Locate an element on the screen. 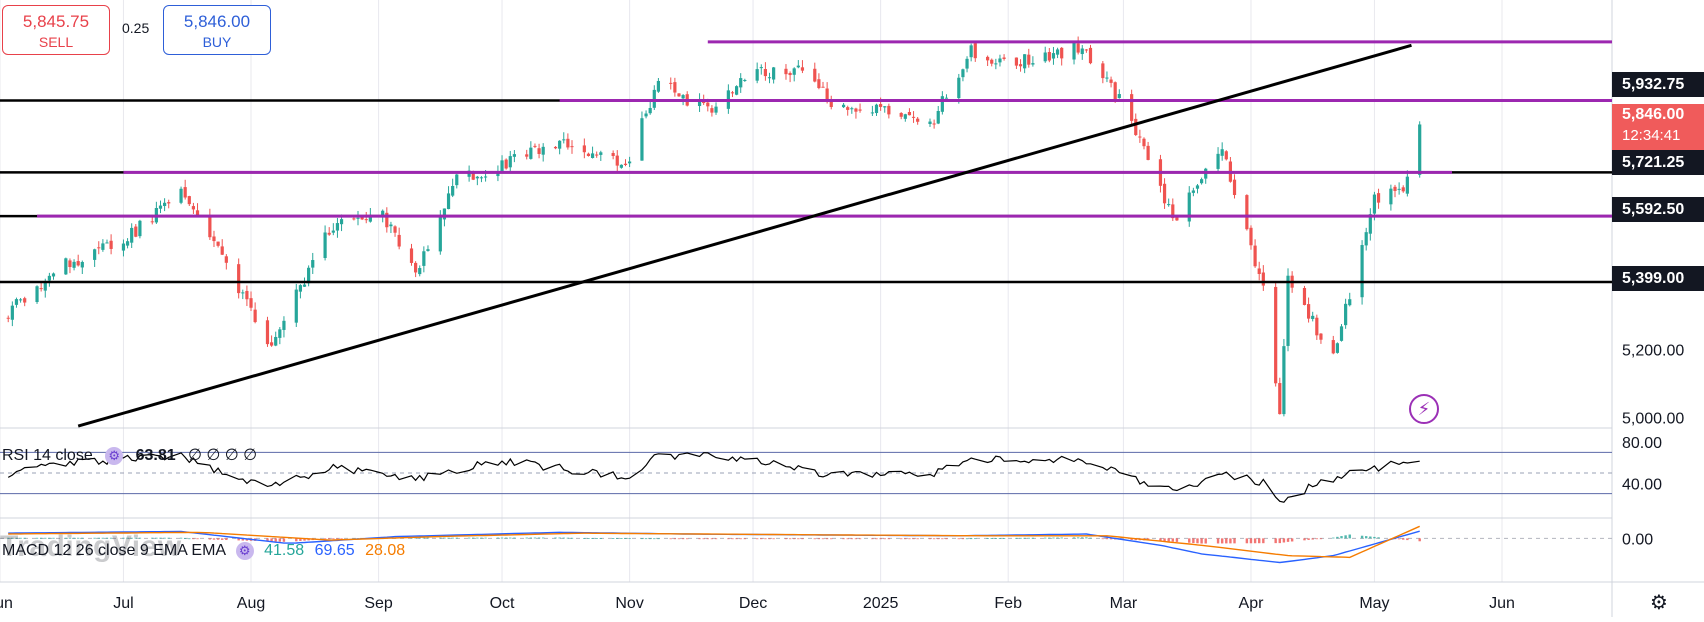 The height and width of the screenshot is (622, 1704). rsi-tick-label: 40.00 is located at coordinates (1642, 484).